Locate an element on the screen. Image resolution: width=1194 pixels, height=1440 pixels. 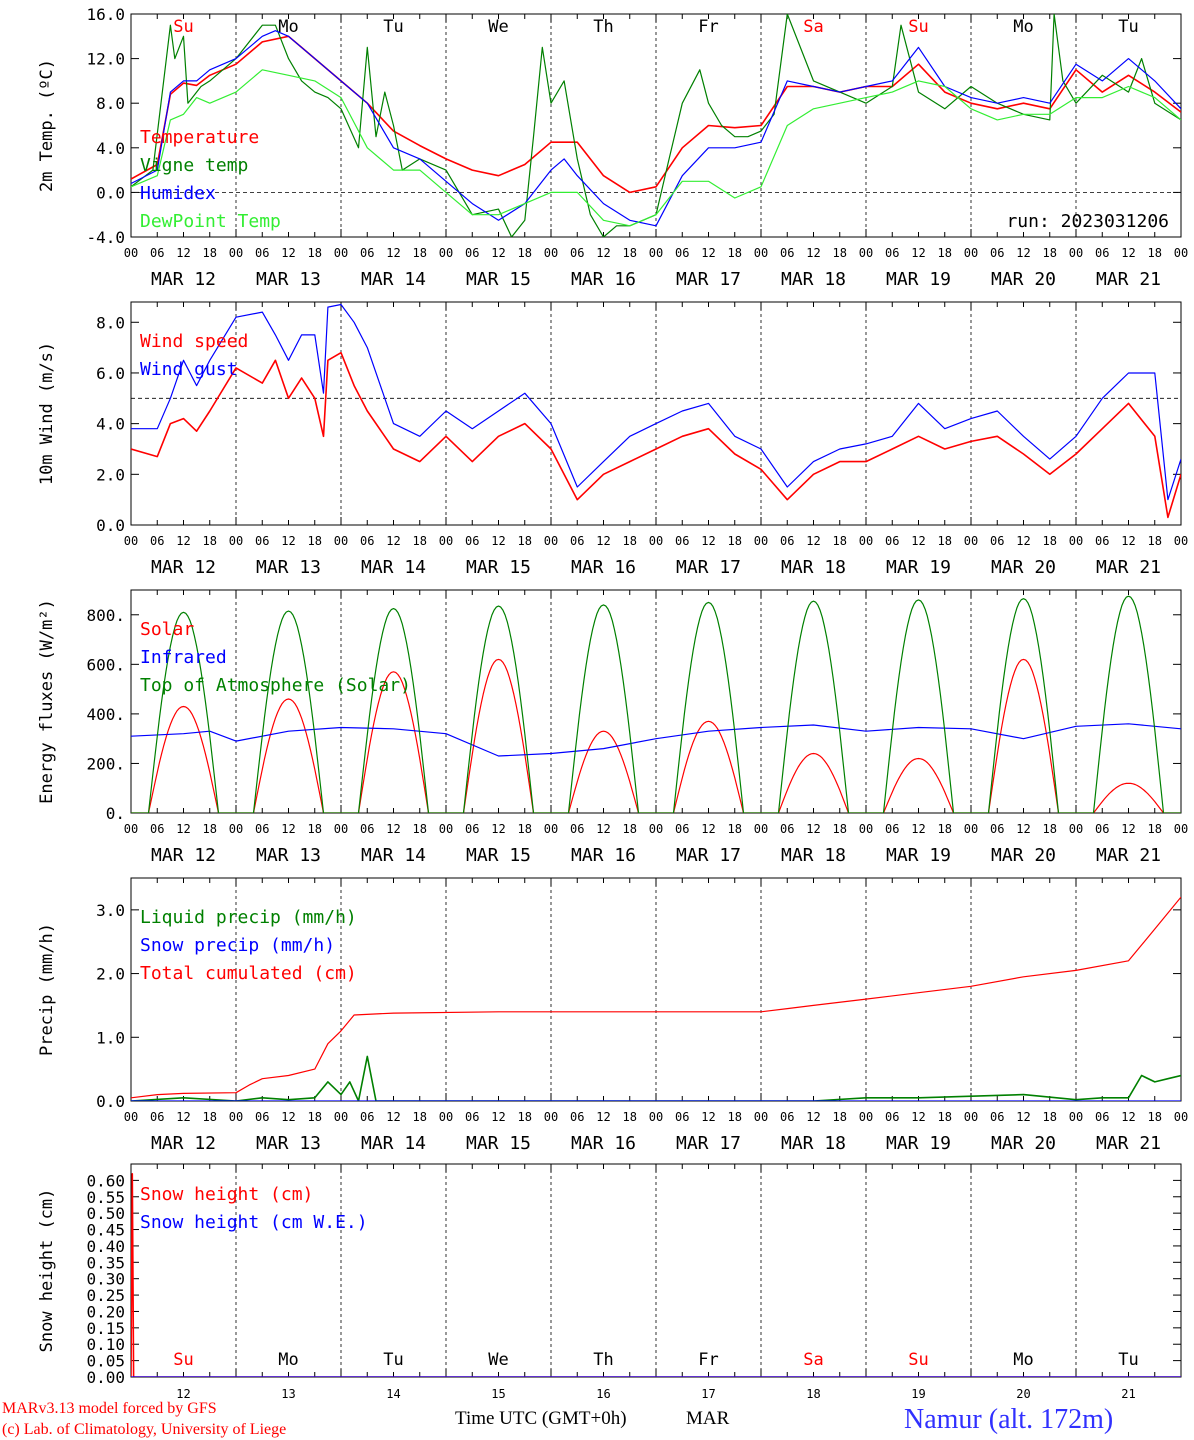
weekday-label: Mo is located at coordinates (288, 27).